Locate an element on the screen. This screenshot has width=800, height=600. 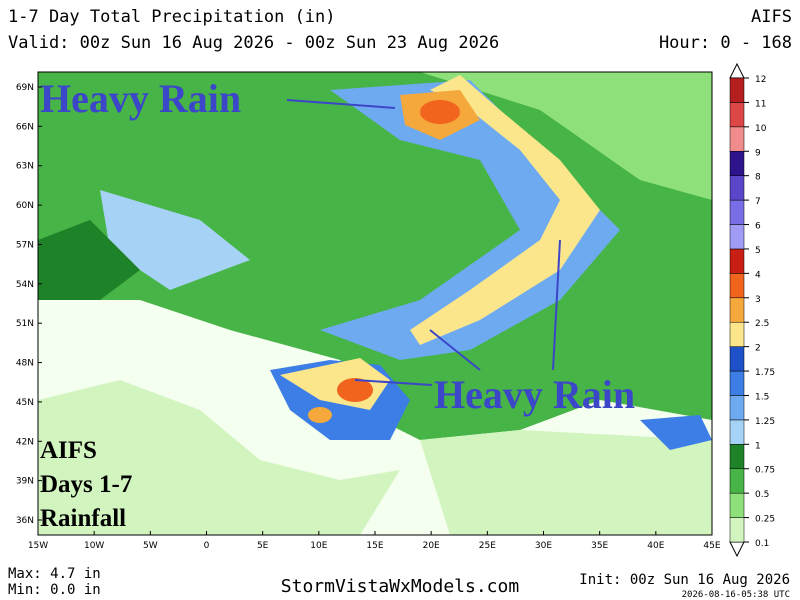
lat-label: 57N is located at coordinates (25, 245).